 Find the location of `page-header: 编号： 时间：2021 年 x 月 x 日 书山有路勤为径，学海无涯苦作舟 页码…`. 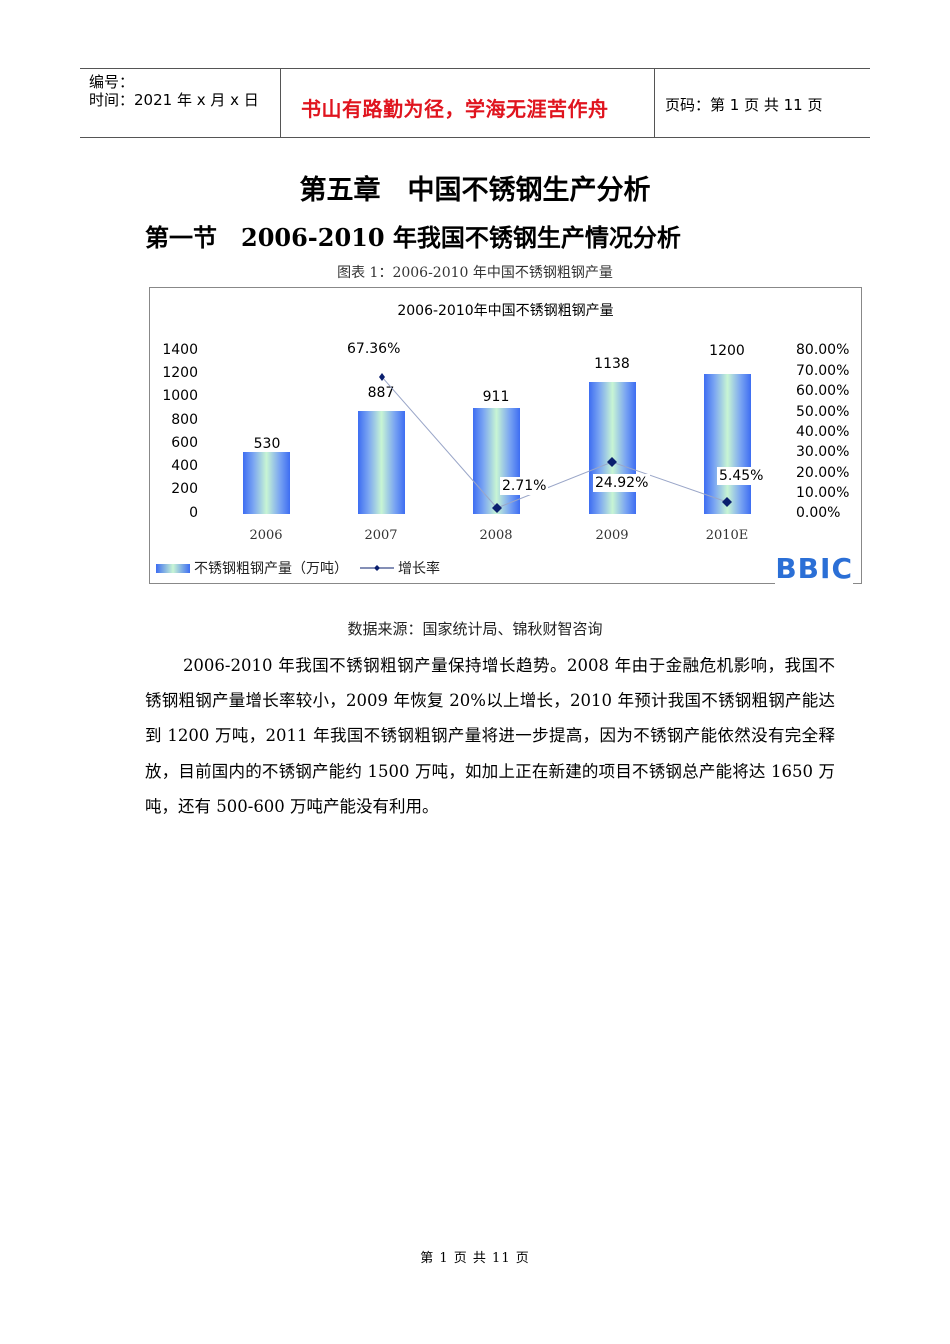

page-header: 编号： 时间：2021 年 x 月 x 日 书山有路勤为径，学海无涯苦作舟 页码… is located at coordinates (475, 103).